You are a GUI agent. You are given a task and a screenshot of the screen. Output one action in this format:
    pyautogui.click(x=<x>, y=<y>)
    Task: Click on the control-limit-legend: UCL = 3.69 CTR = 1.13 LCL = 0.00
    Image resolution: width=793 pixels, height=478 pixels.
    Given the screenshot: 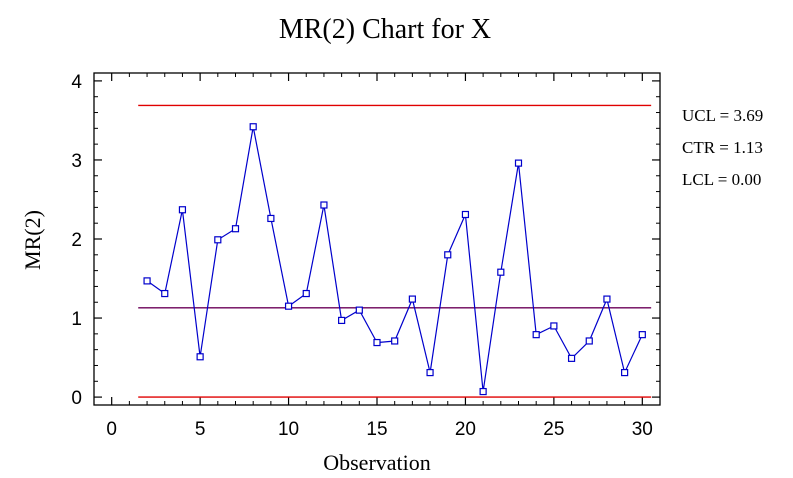 What is the action you would take?
    pyautogui.click(x=722, y=147)
    